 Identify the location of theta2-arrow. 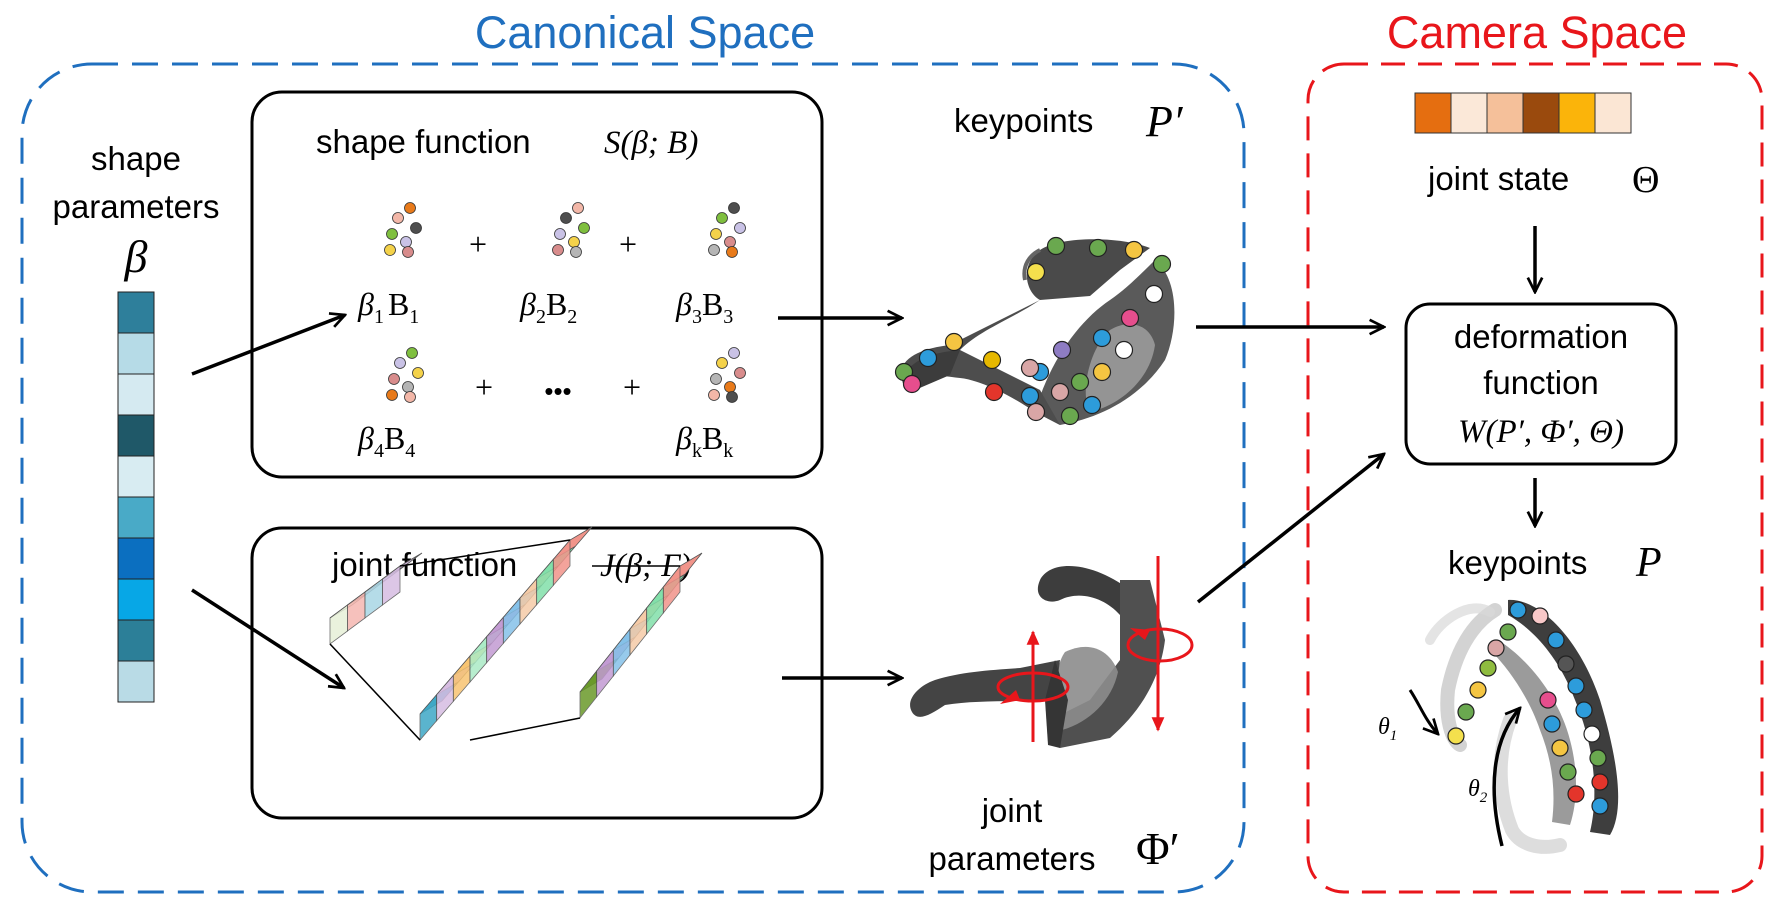
(1506, 777).